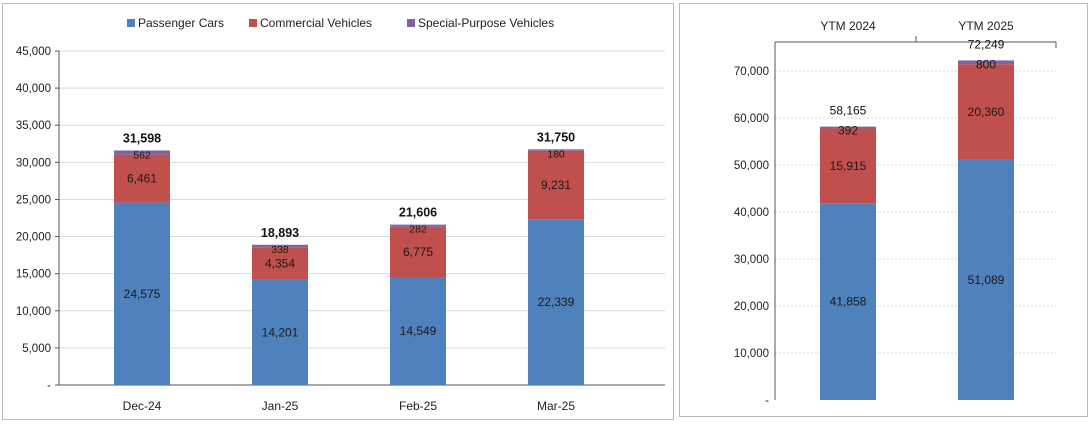 Image resolution: width=1091 pixels, height=425 pixels. I want to click on bar-commercial-vehicles-ytm-2025, so click(986, 112).